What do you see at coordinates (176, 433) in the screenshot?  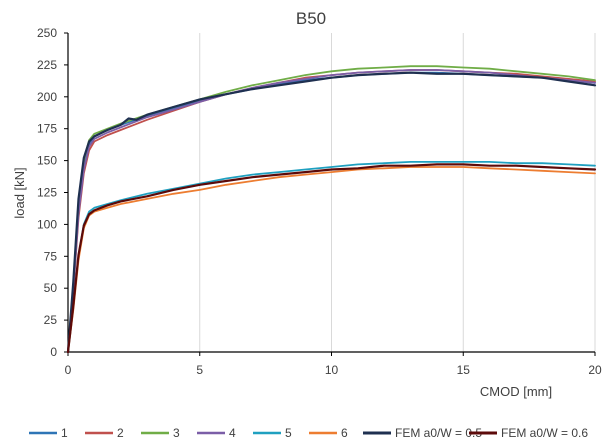 I see `legend-label-3: 3` at bounding box center [176, 433].